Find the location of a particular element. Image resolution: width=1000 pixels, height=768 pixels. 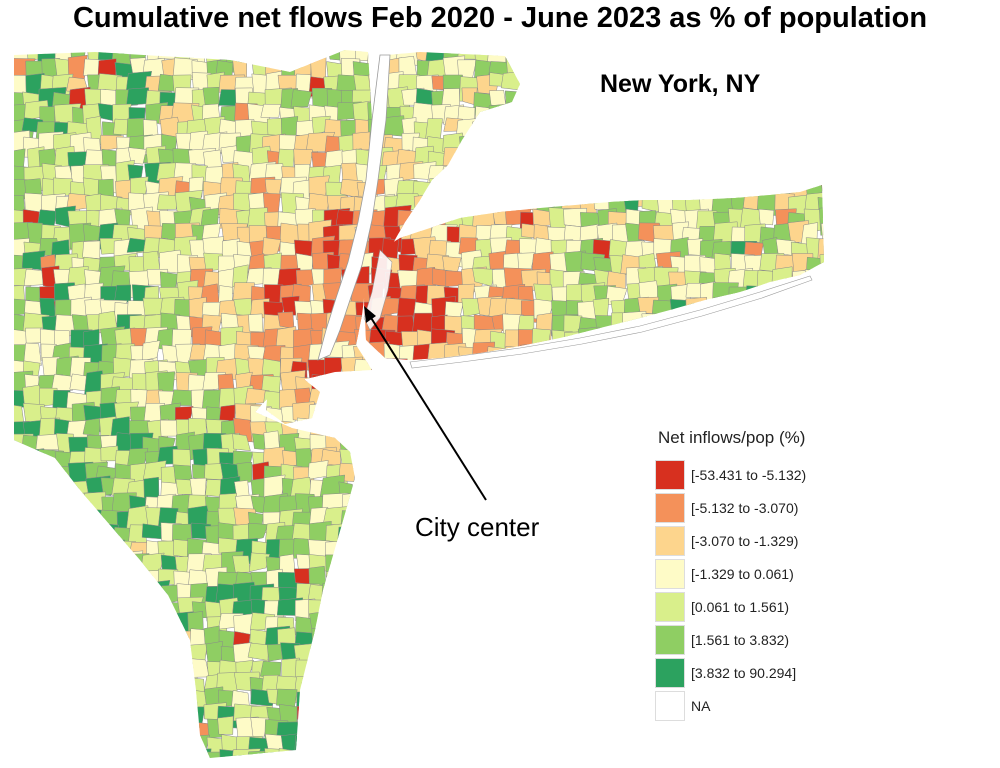

legend-label: [-5.132 to -3.070) is located at coordinates (745, 507).